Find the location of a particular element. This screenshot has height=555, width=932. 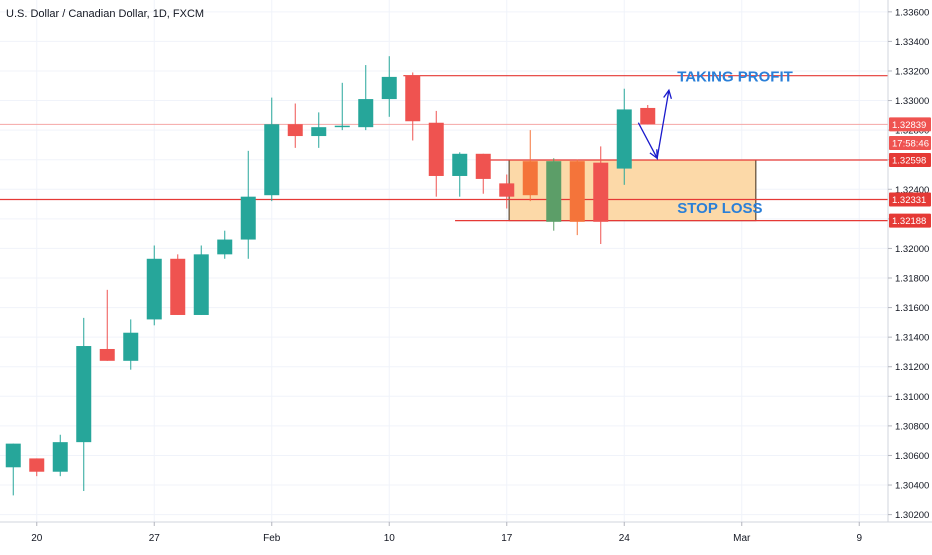

y-tick-label: 1.32400 is located at coordinates (912, 190).